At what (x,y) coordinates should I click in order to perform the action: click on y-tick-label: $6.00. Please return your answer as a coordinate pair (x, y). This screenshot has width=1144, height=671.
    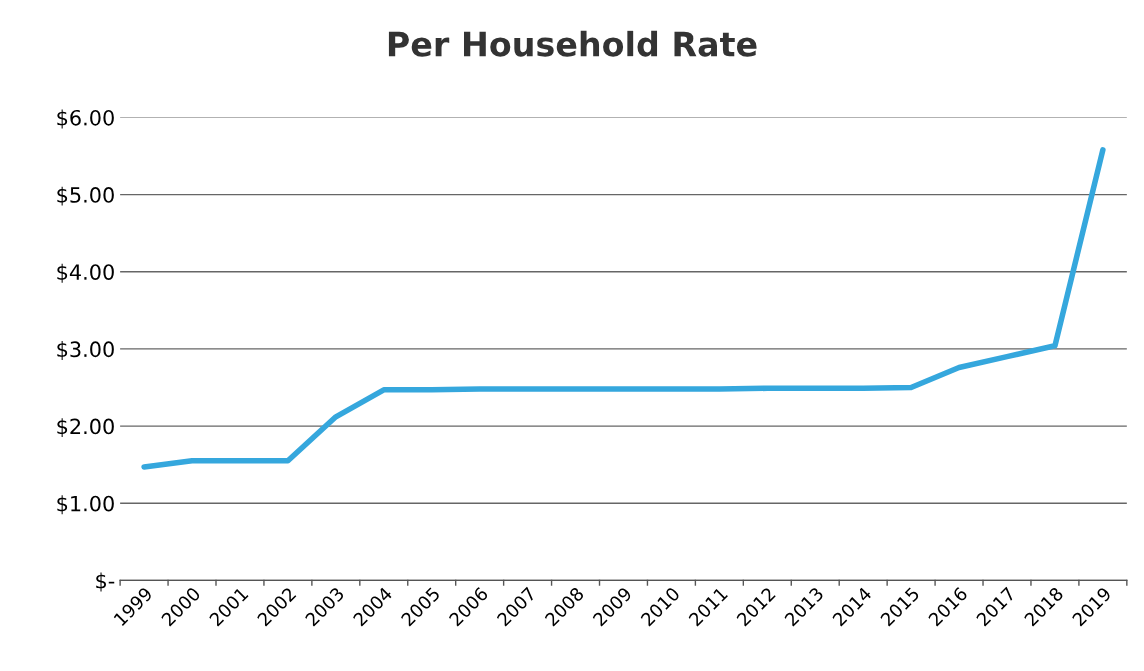
    Looking at the image, I should click on (85, 119).